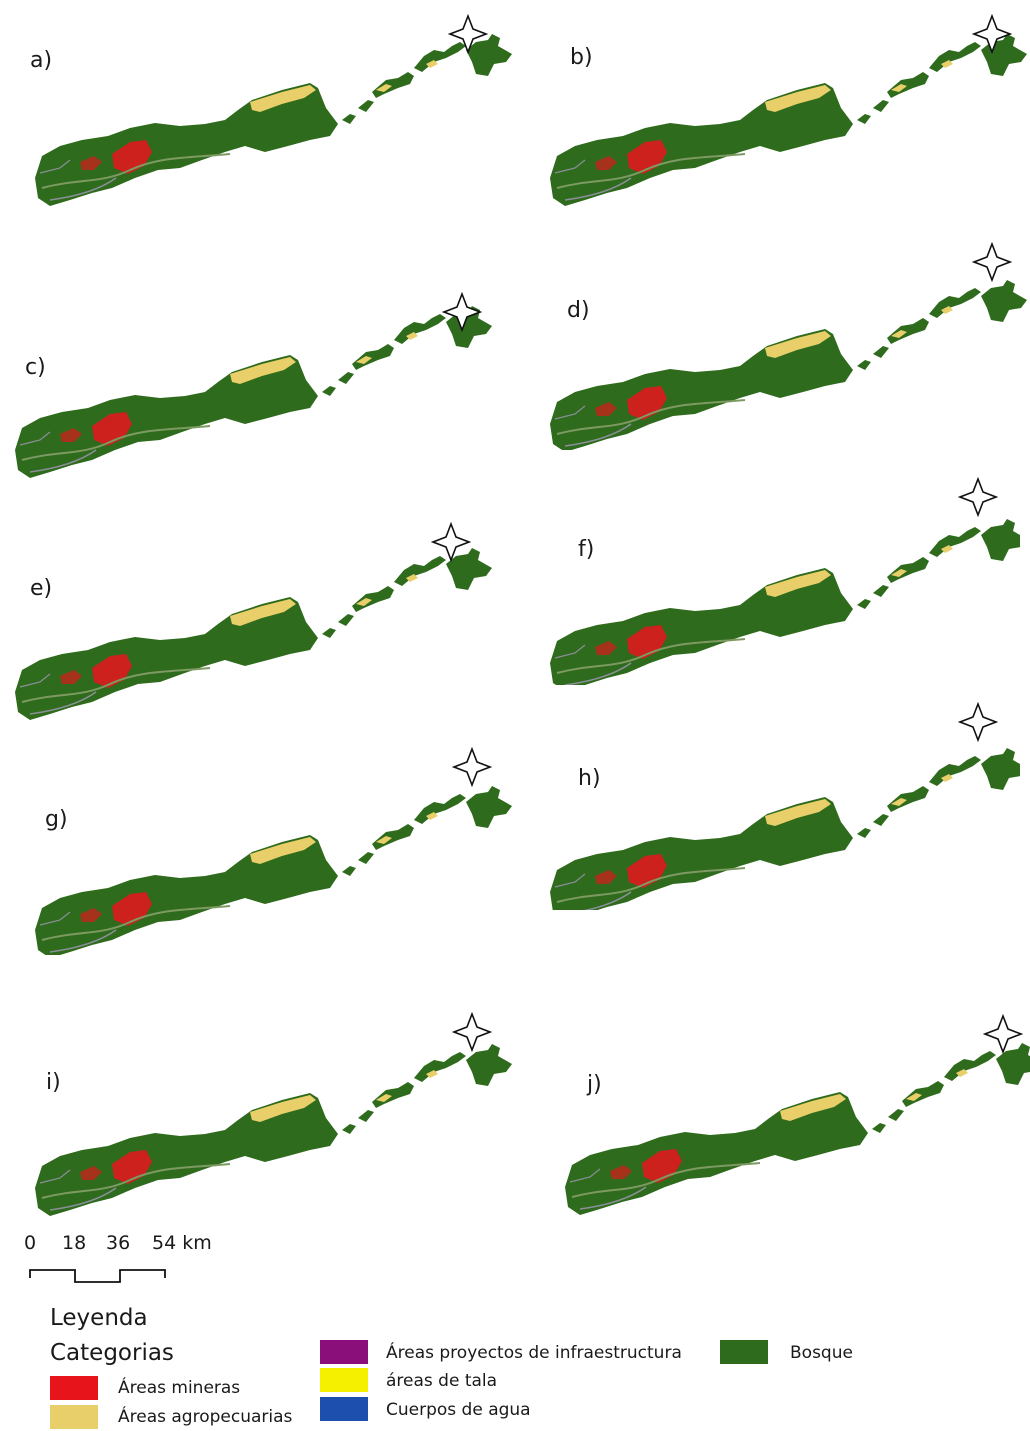 The image size is (1030, 1431). What do you see at coordinates (112, 1353) in the screenshot?
I see `legend-subtitle: Categorias` at bounding box center [112, 1353].